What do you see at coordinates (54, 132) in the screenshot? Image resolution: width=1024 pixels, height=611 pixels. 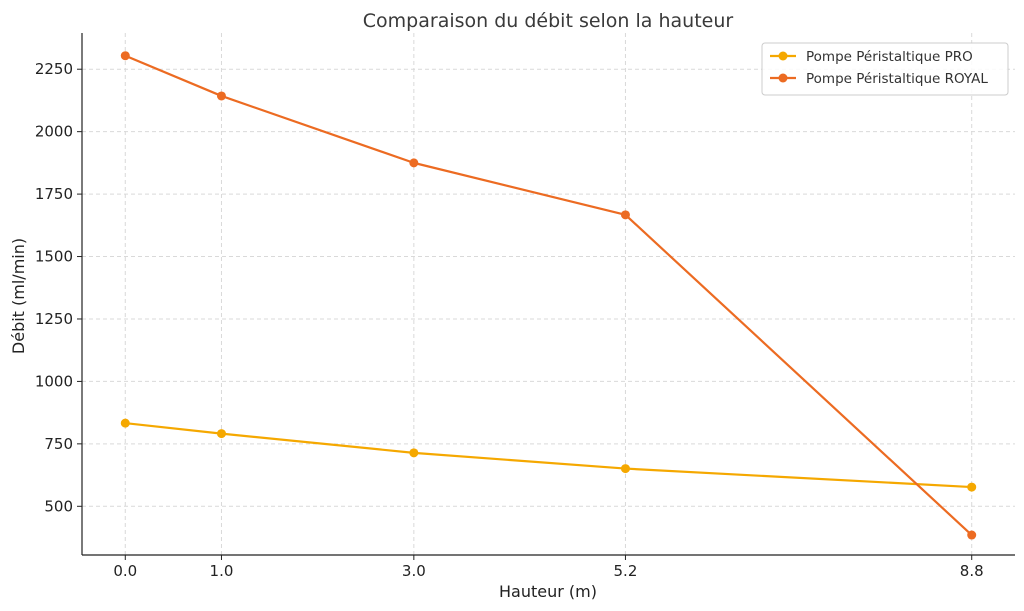 I see `y-tick-label: 2000` at bounding box center [54, 132].